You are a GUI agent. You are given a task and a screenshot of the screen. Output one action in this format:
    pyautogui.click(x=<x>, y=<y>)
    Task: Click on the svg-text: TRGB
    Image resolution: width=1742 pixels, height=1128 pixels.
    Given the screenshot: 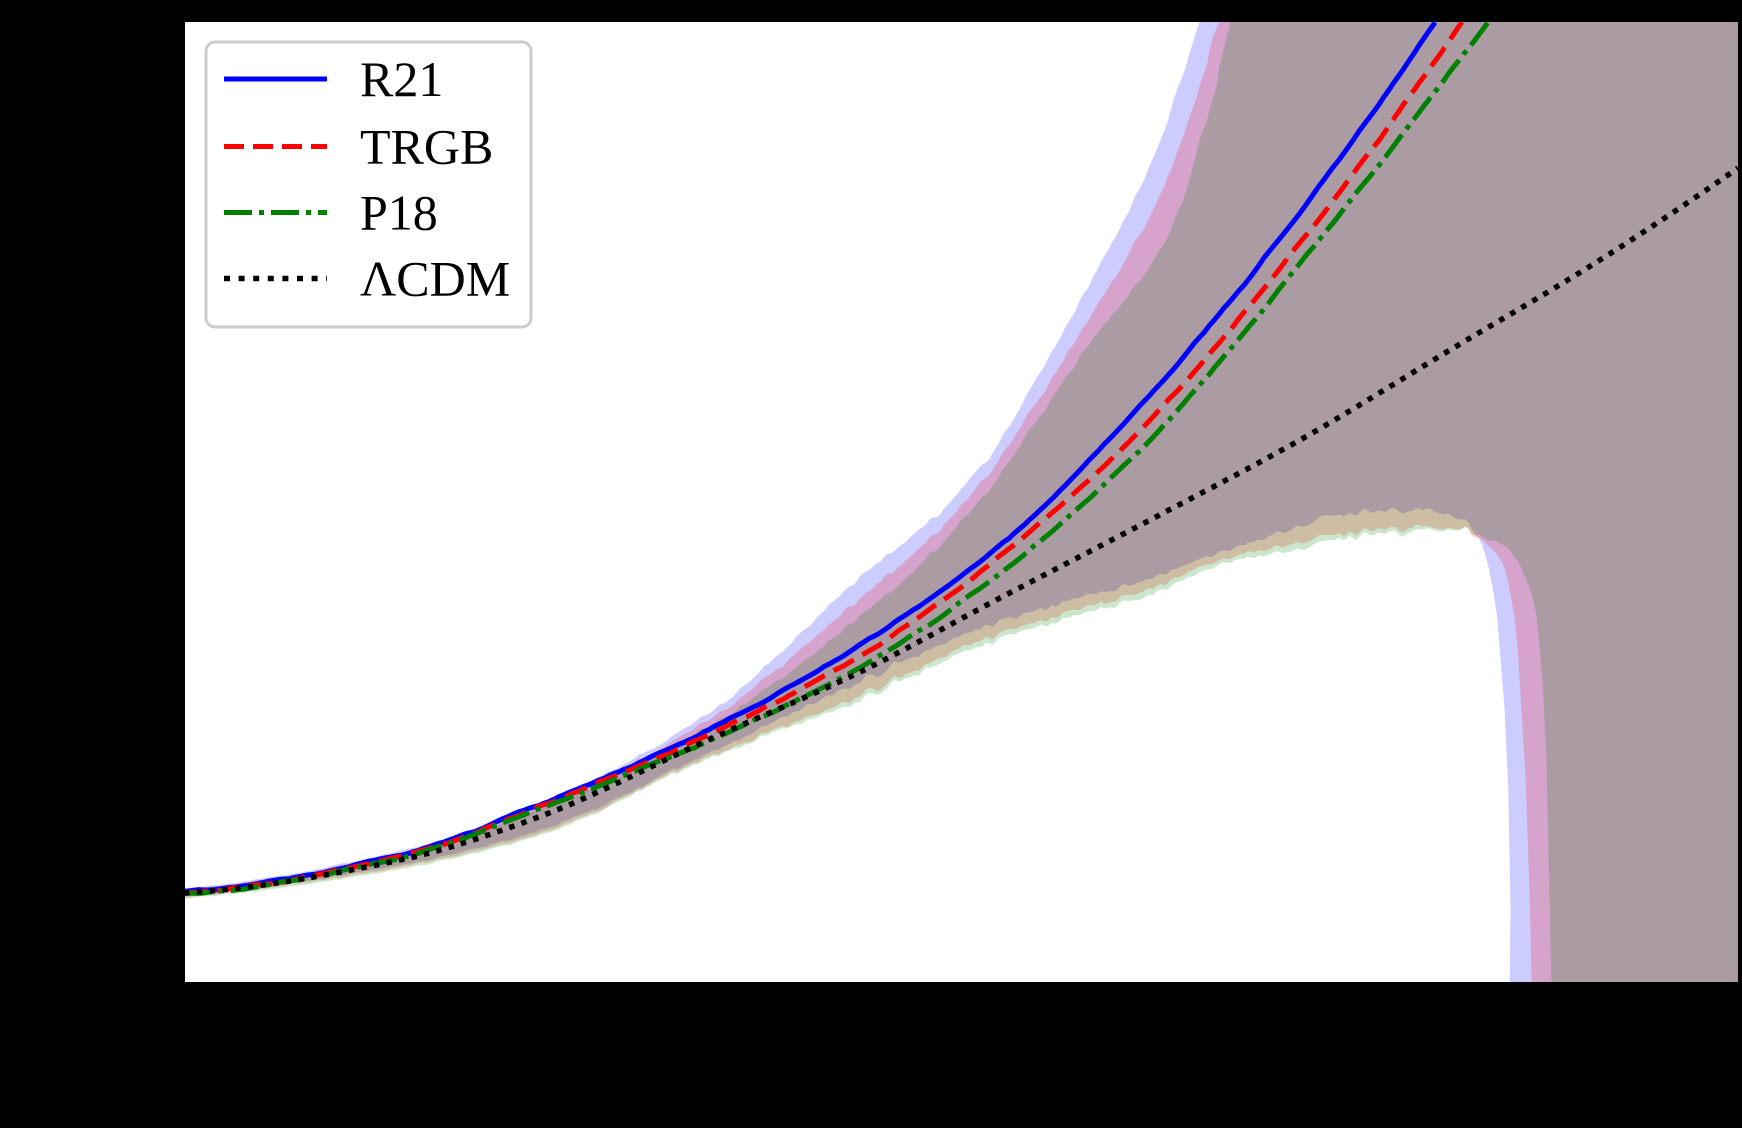 What is the action you would take?
    pyautogui.click(x=426, y=147)
    